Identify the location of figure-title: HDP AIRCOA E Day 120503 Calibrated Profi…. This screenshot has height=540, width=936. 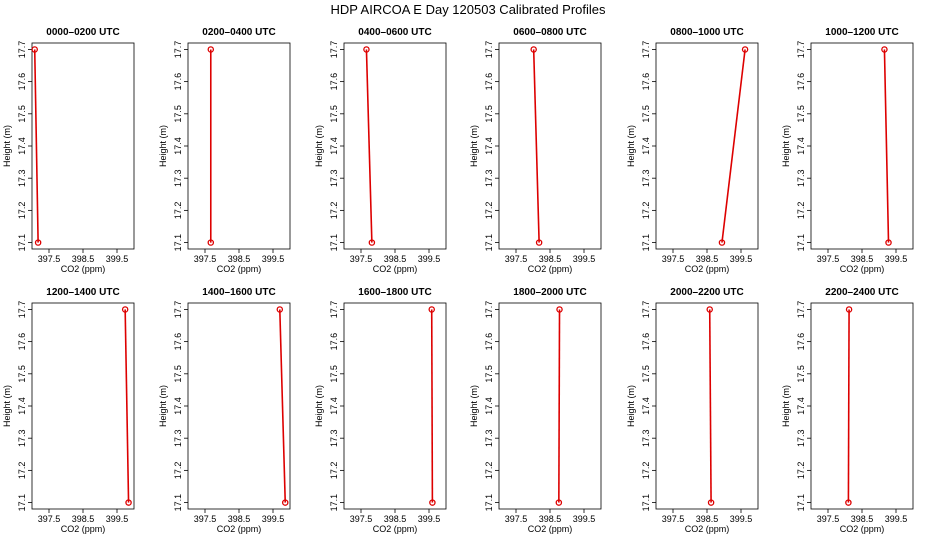
(468, 9).